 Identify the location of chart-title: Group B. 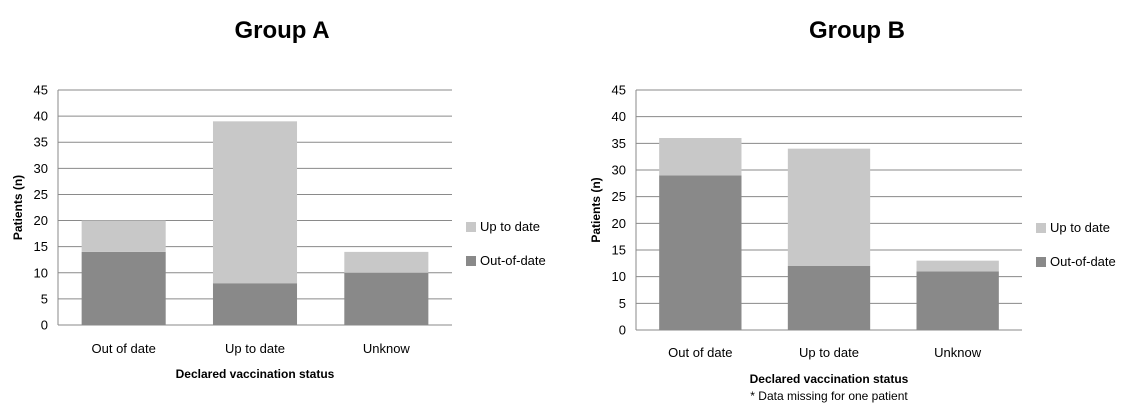
(857, 30).